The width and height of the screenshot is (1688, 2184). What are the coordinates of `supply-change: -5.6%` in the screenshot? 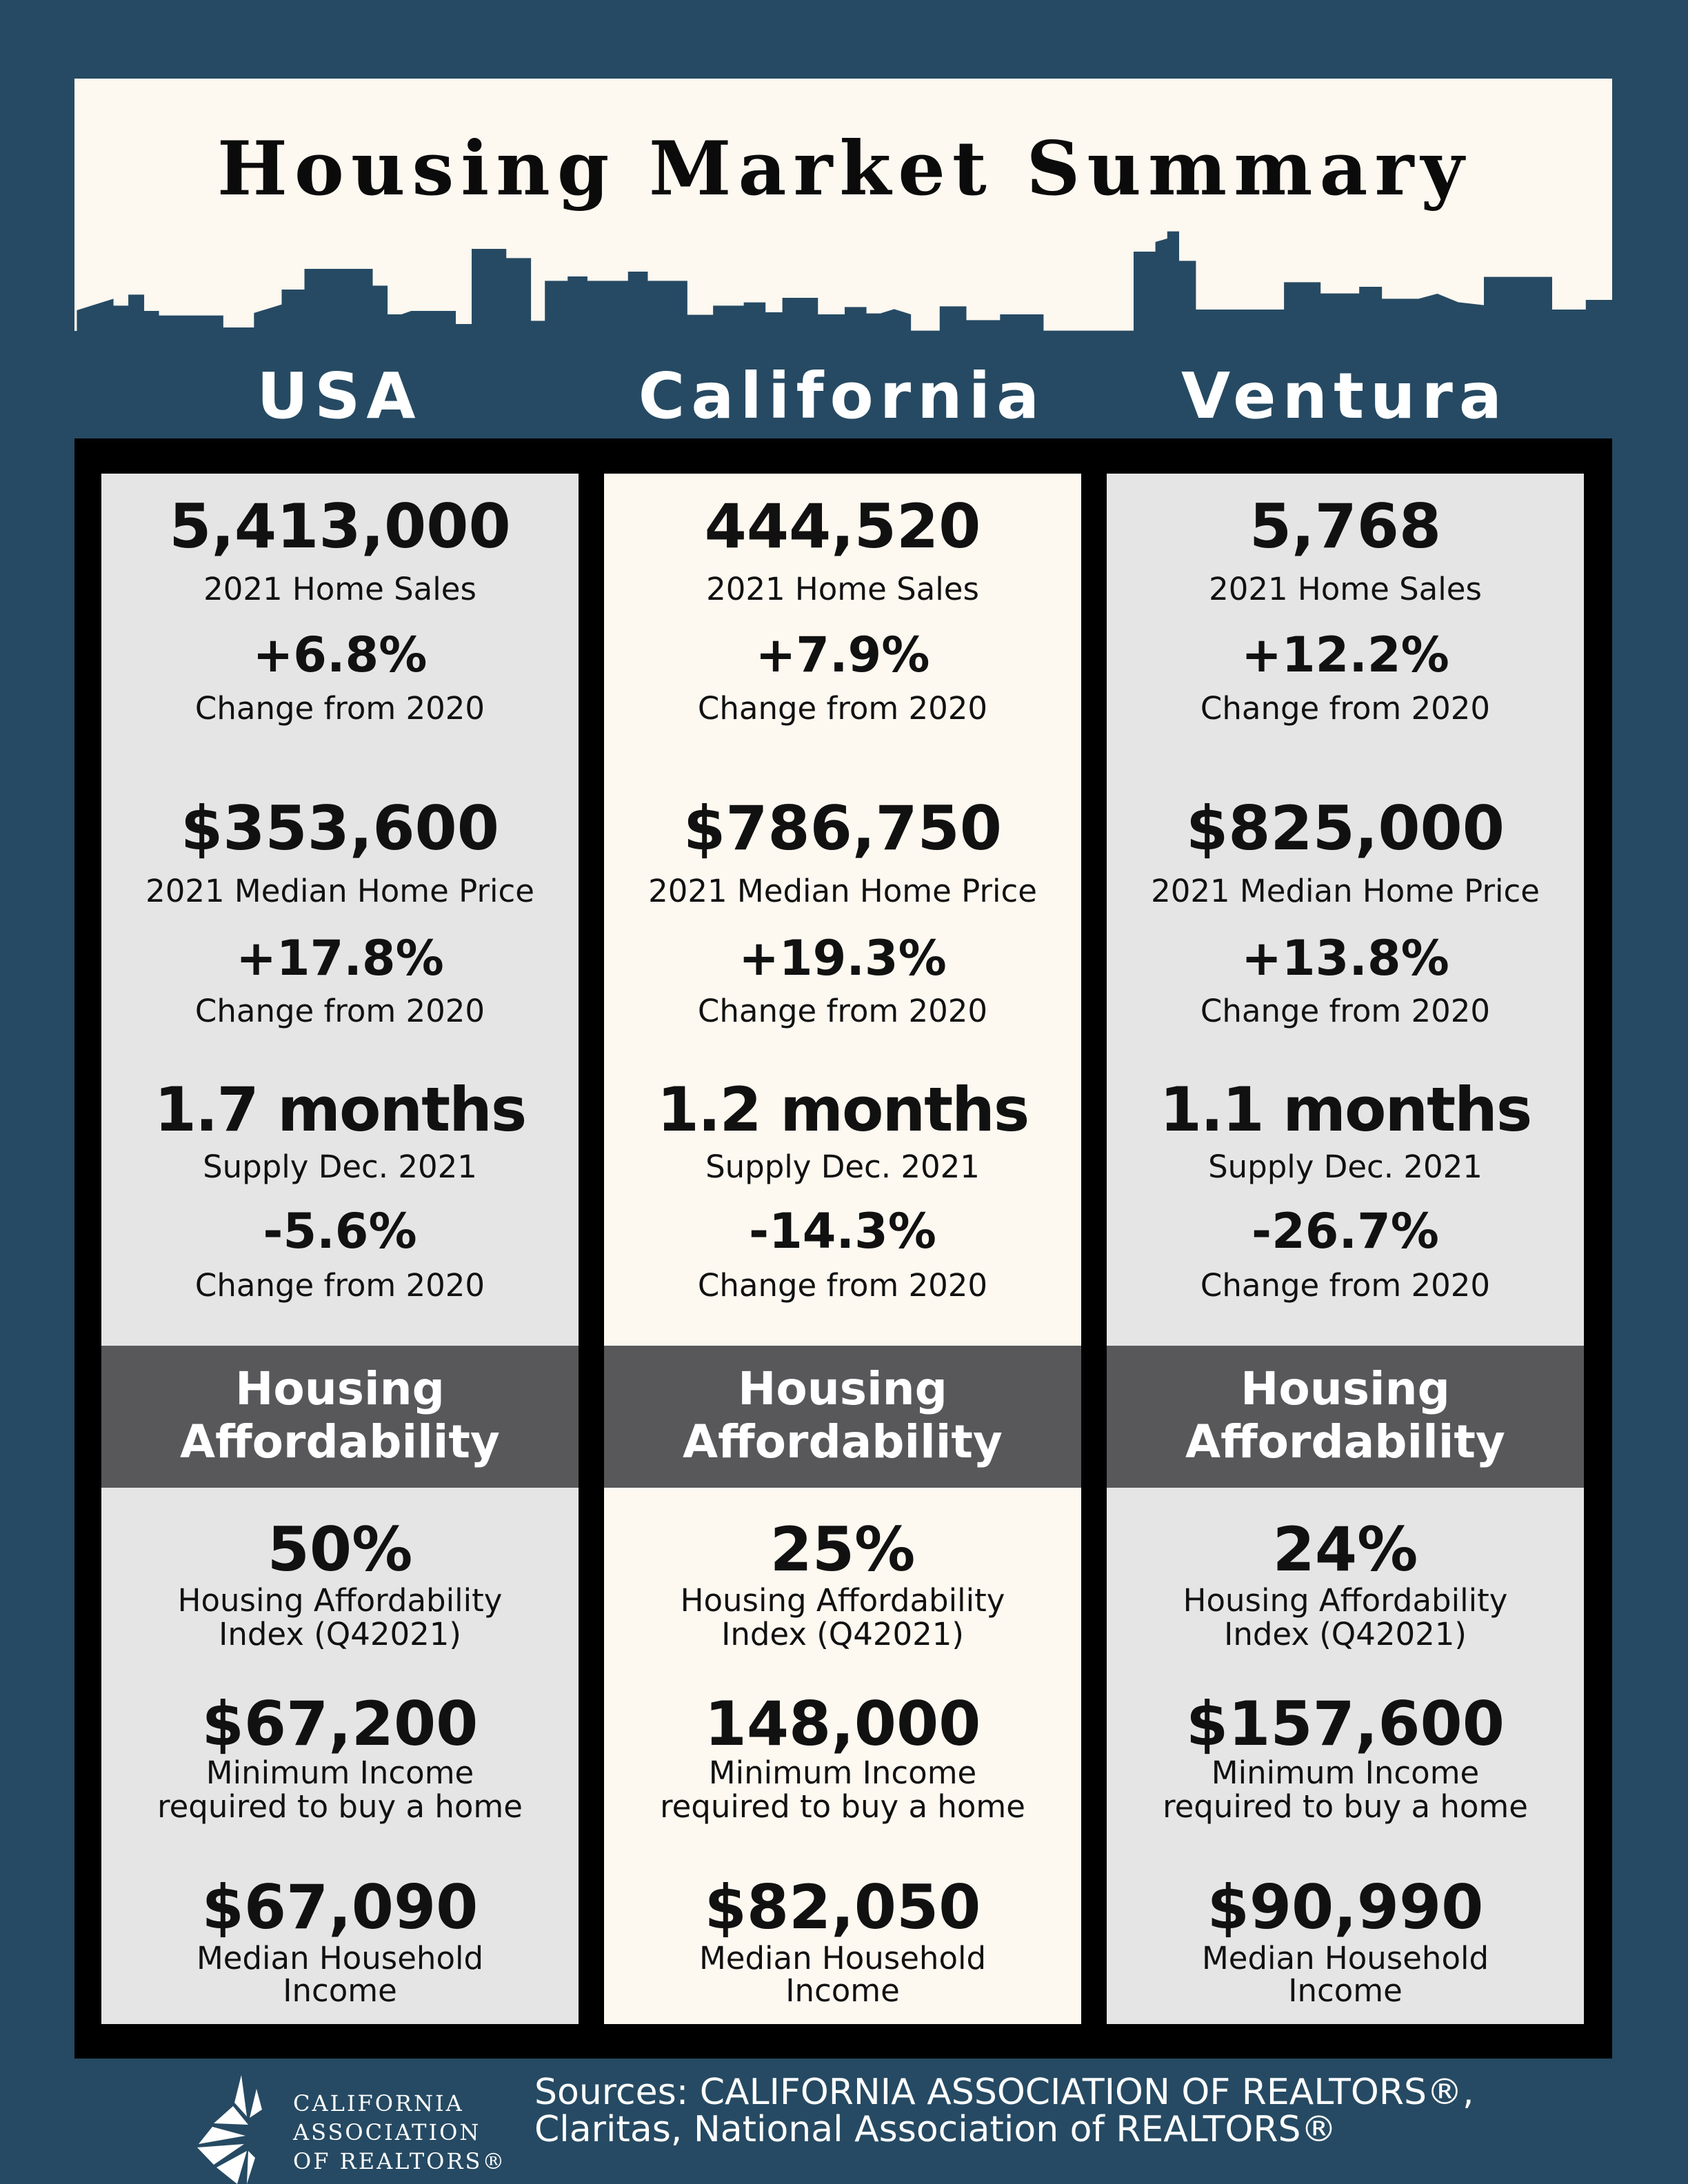 It's located at (340, 1231).